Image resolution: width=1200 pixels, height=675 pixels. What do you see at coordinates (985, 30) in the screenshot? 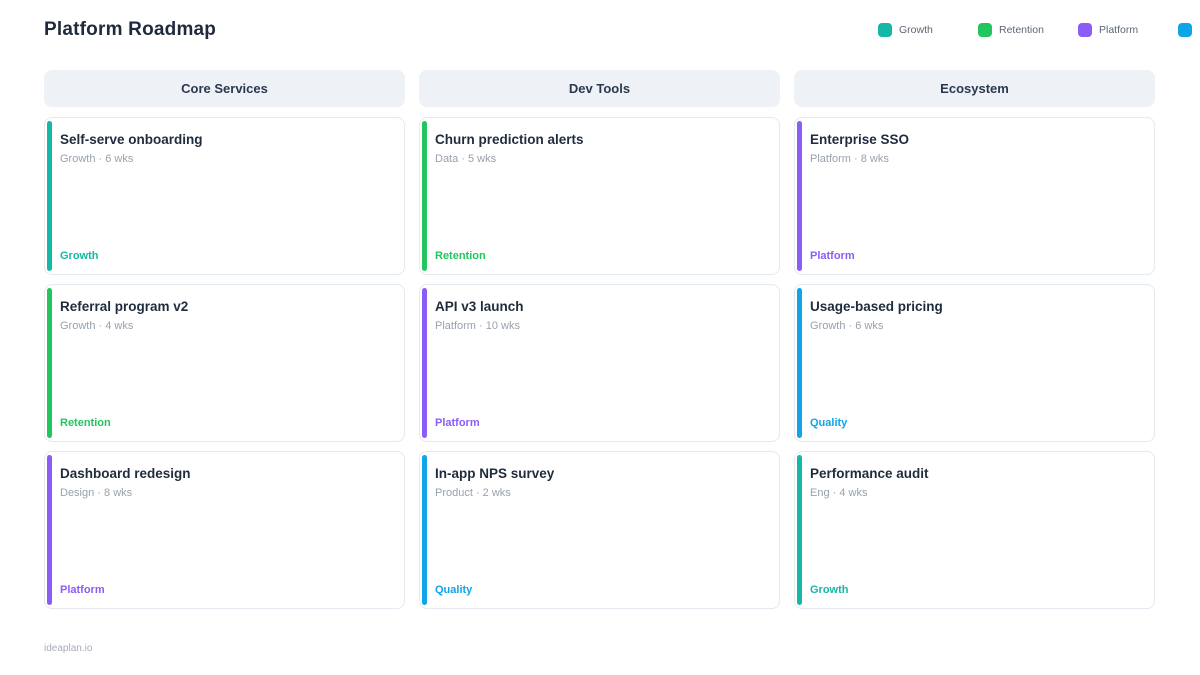
I see `legend-swatch-retention-icon` at bounding box center [985, 30].